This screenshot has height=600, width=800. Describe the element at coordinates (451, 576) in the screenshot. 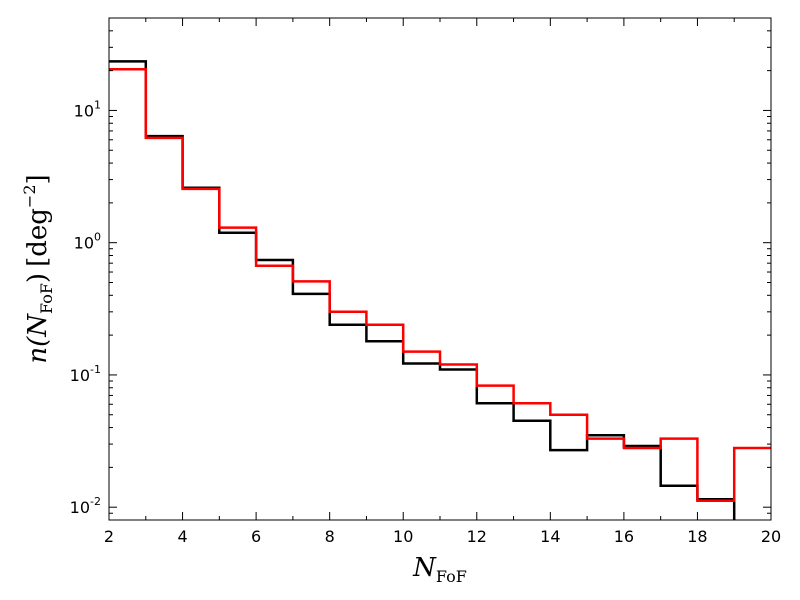

I see `x-axis-title-subscript: FoF` at that location.